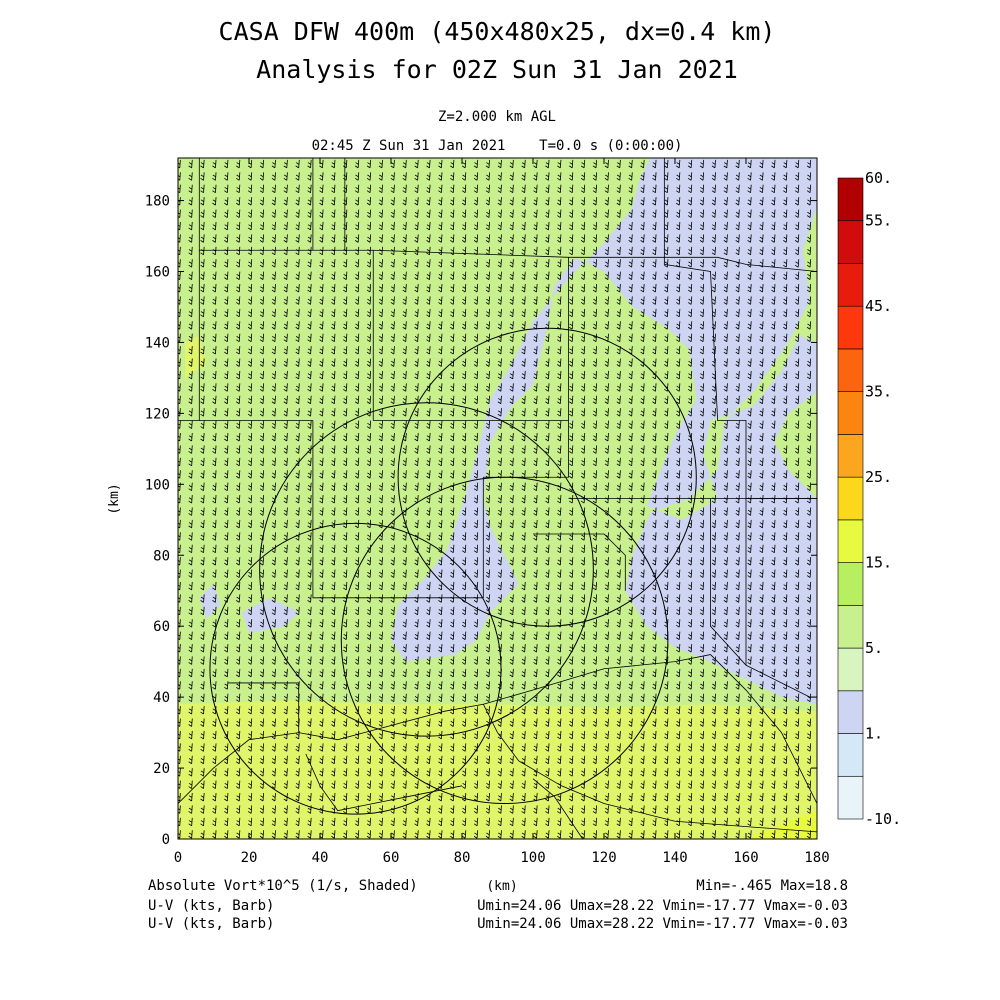  Describe the element at coordinates (161, 698) in the screenshot. I see `y-tick-label: 40` at that location.